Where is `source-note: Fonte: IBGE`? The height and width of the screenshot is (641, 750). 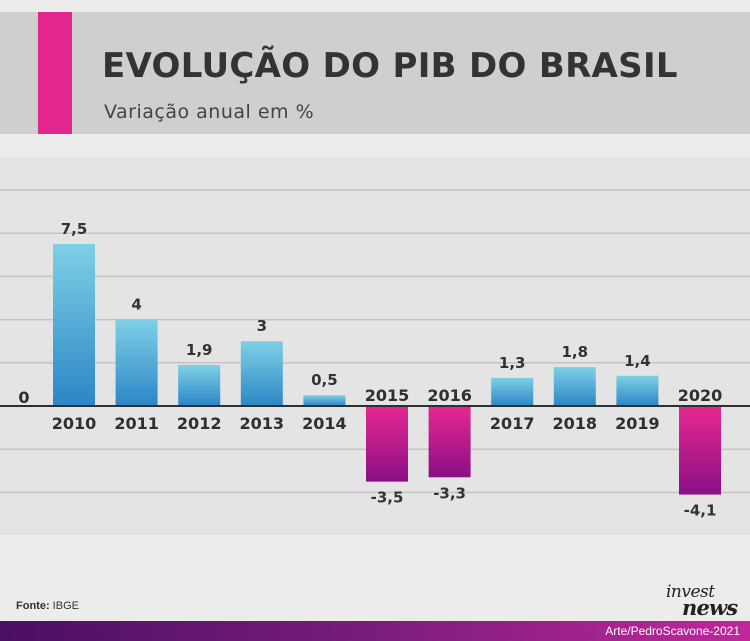
source-note: Fonte: IBGE is located at coordinates (47, 606).